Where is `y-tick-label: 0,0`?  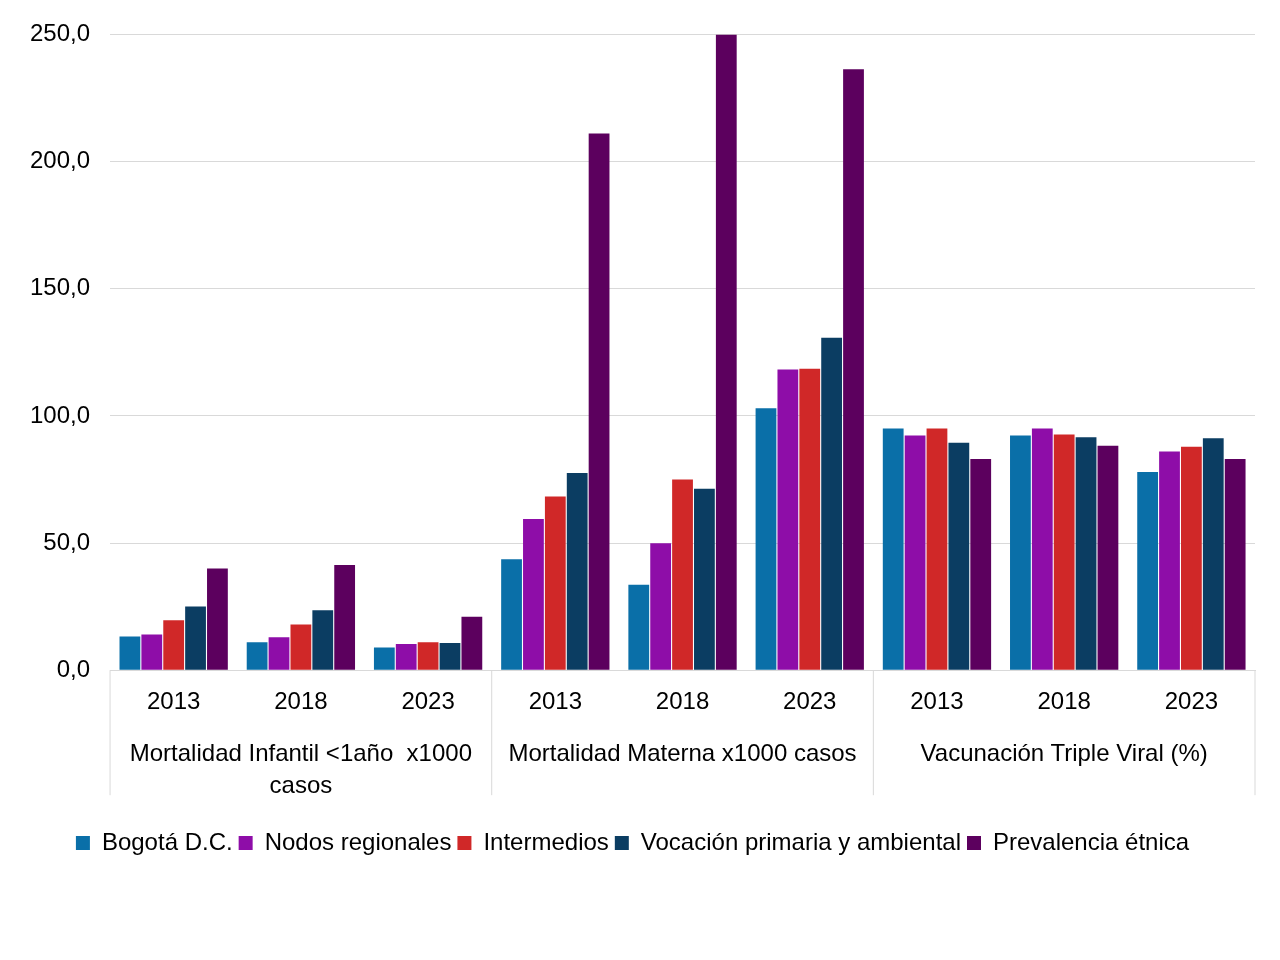 y-tick-label: 0,0 is located at coordinates (73, 668).